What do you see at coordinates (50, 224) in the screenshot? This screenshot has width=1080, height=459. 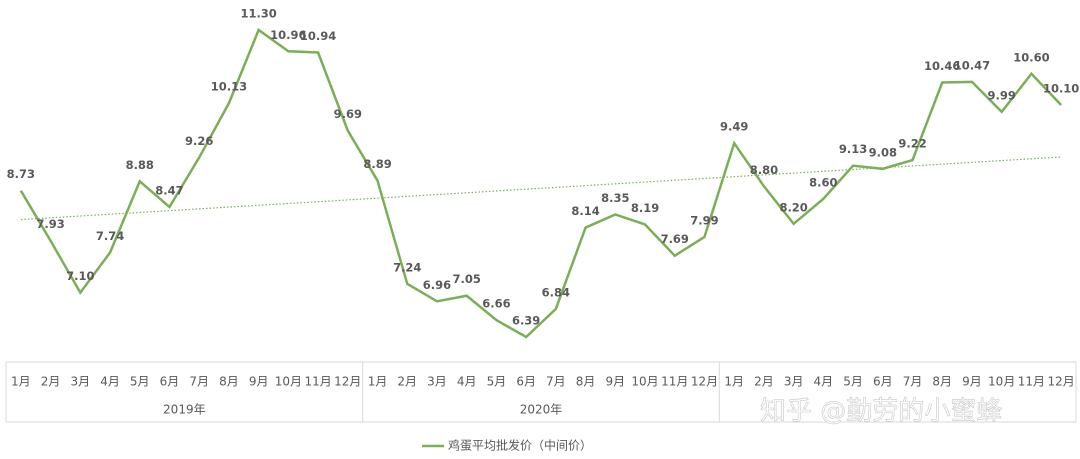 I see `data-label: 7.93` at bounding box center [50, 224].